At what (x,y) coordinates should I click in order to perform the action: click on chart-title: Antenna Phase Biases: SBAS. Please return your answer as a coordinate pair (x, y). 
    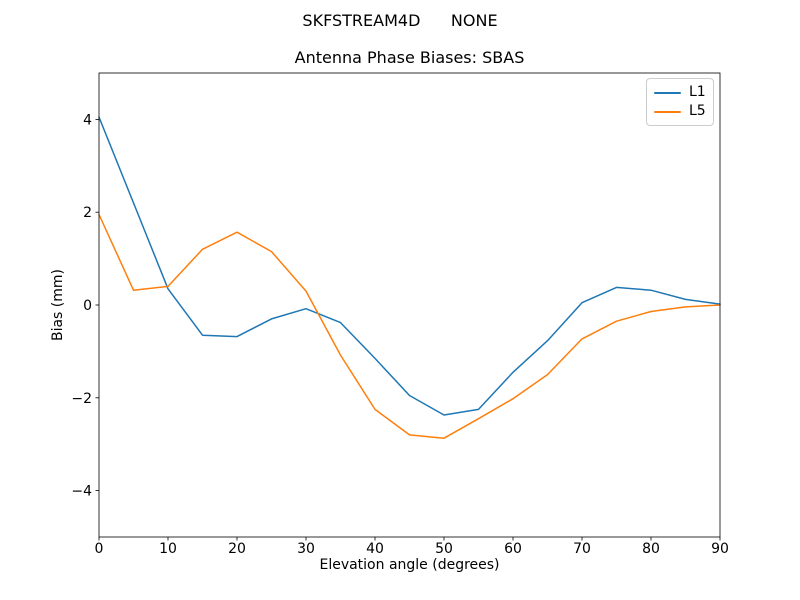
    Looking at the image, I should click on (409, 57).